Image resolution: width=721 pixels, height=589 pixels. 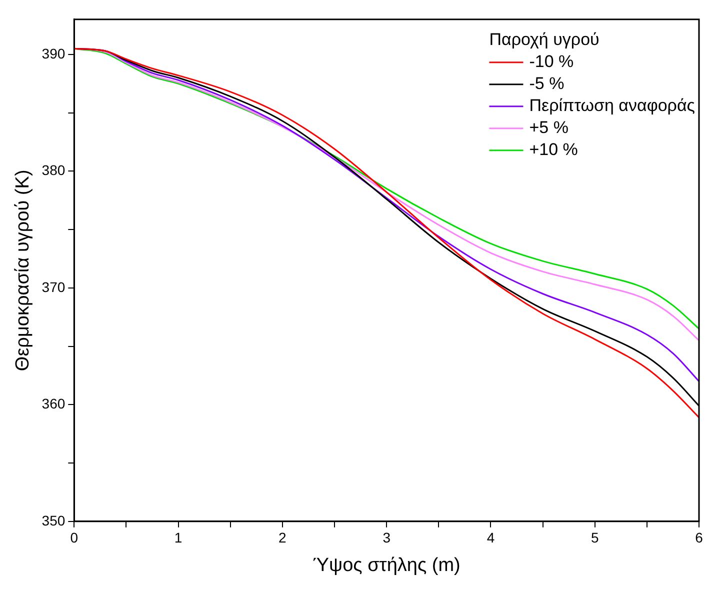 I want to click on x-tick-label: 2, so click(x=282, y=538).